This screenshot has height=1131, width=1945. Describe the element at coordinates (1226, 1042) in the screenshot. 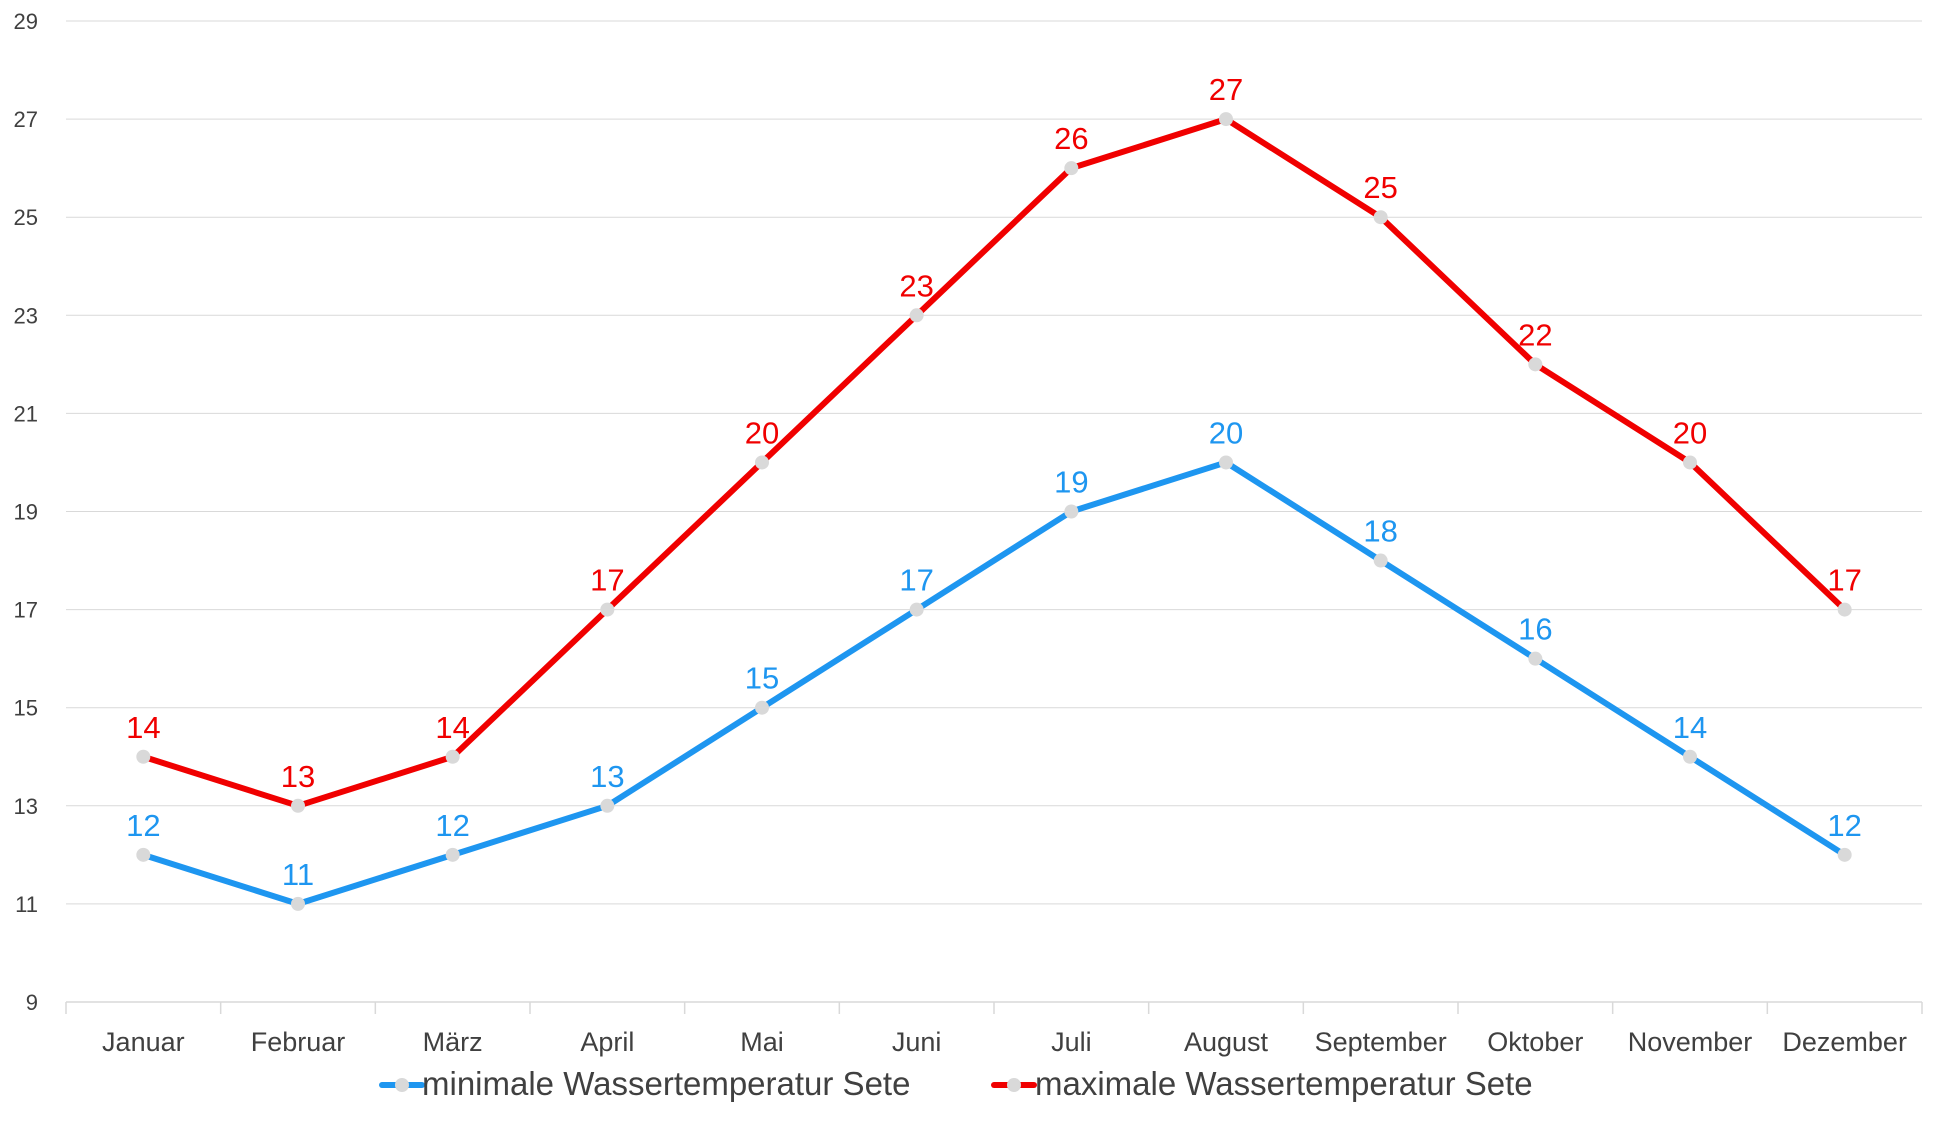

I see `x-tick-label: August` at that location.